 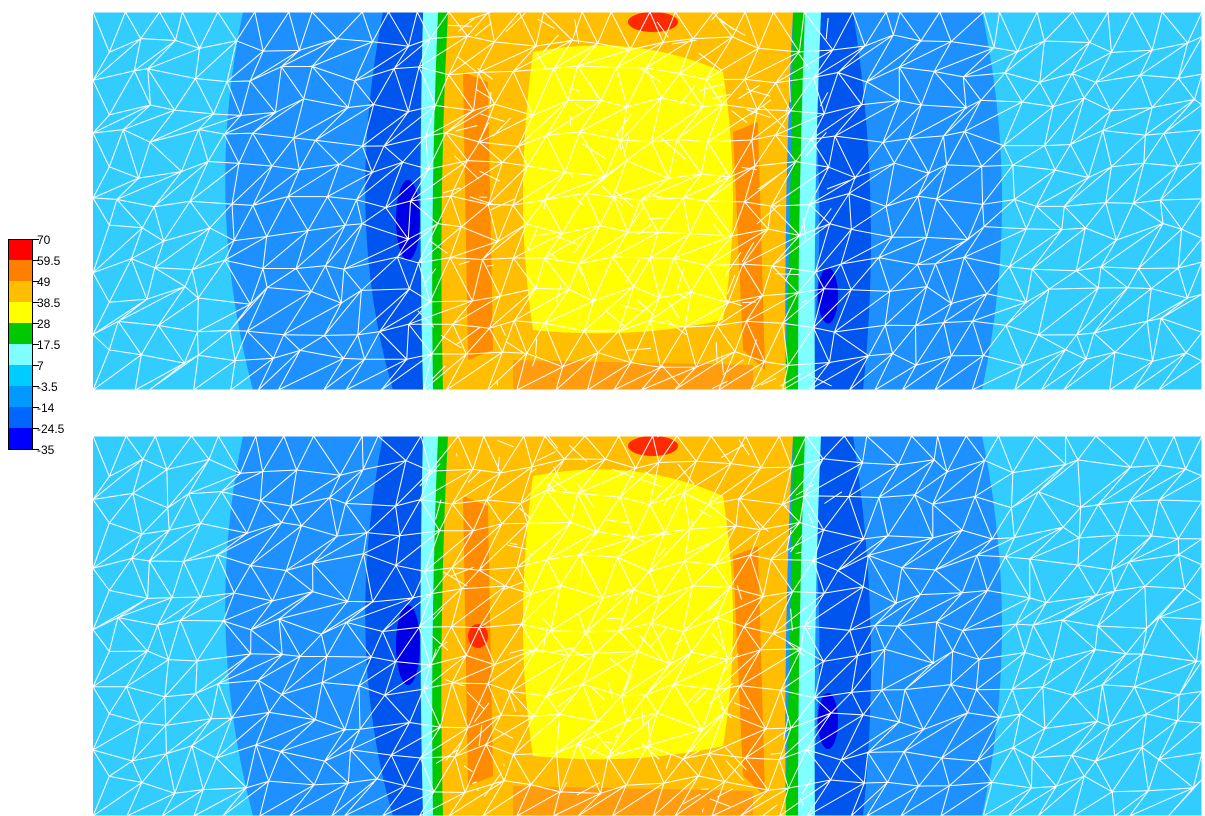 What do you see at coordinates (46, 450) in the screenshot?
I see `colorbar-label-neg35: -35` at bounding box center [46, 450].